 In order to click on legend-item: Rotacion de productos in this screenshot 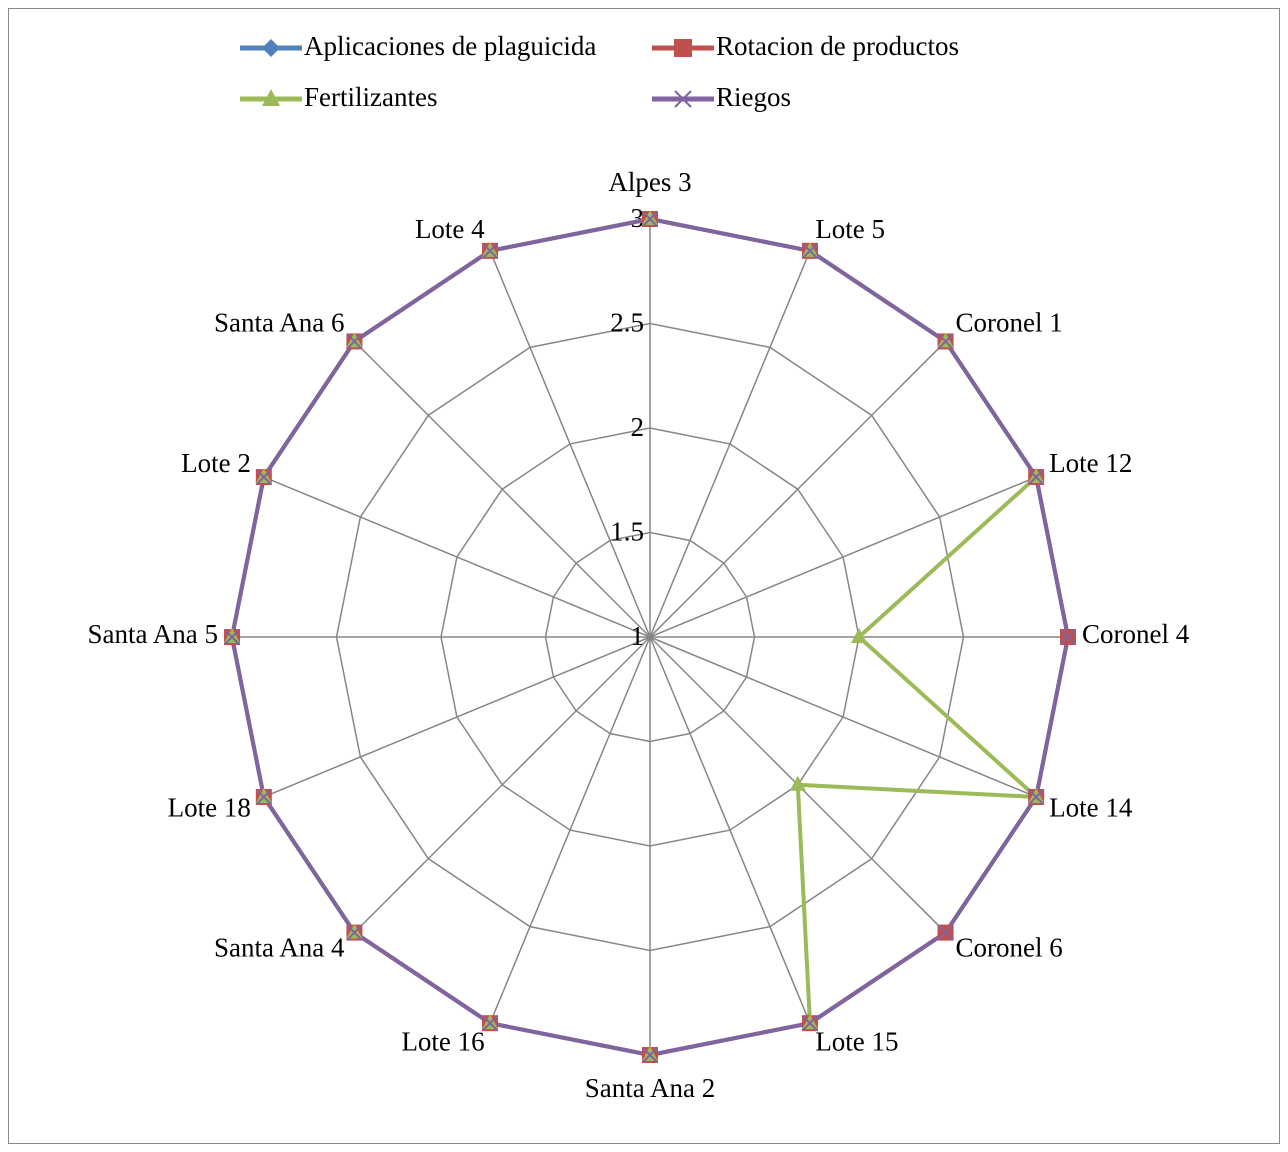, I will do `click(805, 46)`.